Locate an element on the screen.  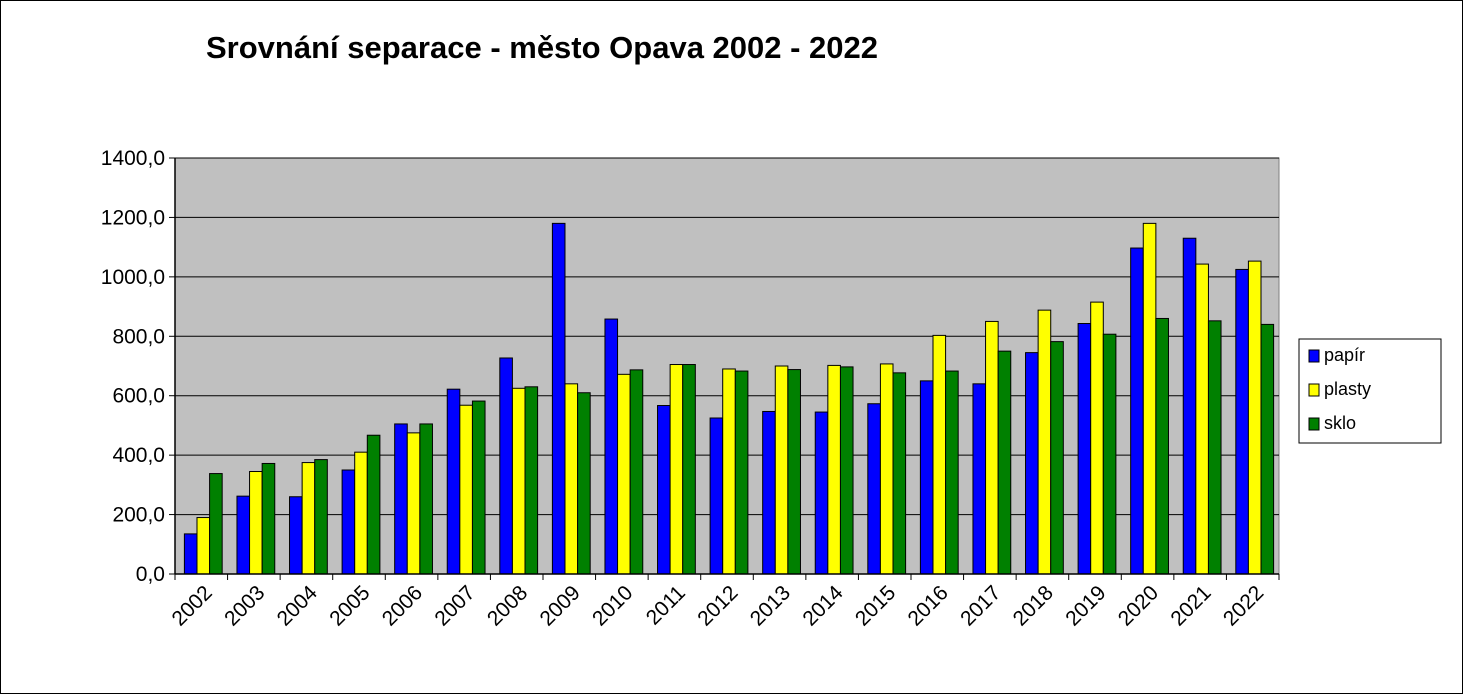
x-tick-label: 2005 is located at coordinates (349, 605).